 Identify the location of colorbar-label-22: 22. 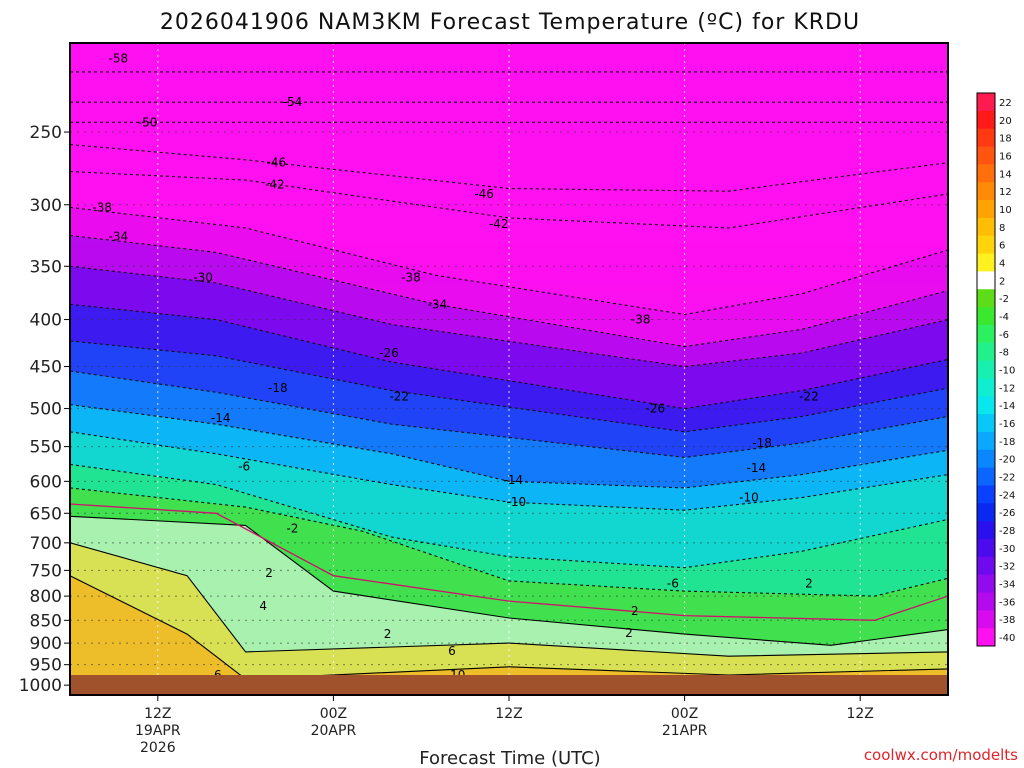
(1005, 103).